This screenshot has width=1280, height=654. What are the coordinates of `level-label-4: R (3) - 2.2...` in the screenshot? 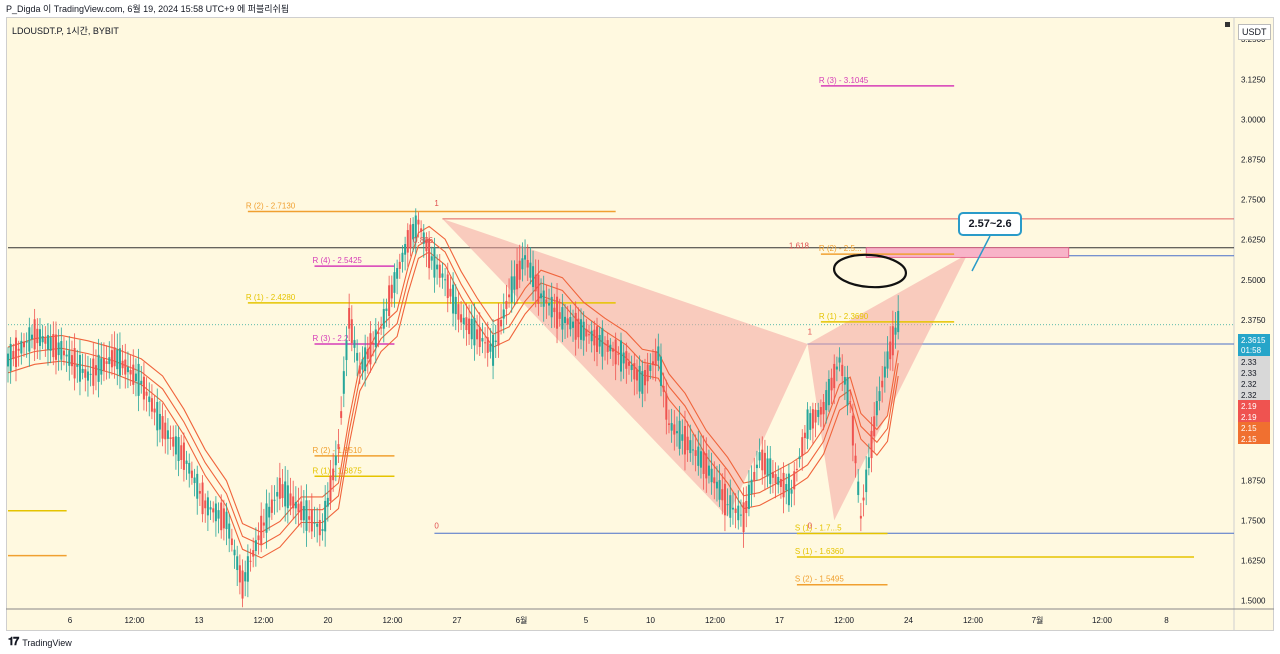 It's located at (334, 338).